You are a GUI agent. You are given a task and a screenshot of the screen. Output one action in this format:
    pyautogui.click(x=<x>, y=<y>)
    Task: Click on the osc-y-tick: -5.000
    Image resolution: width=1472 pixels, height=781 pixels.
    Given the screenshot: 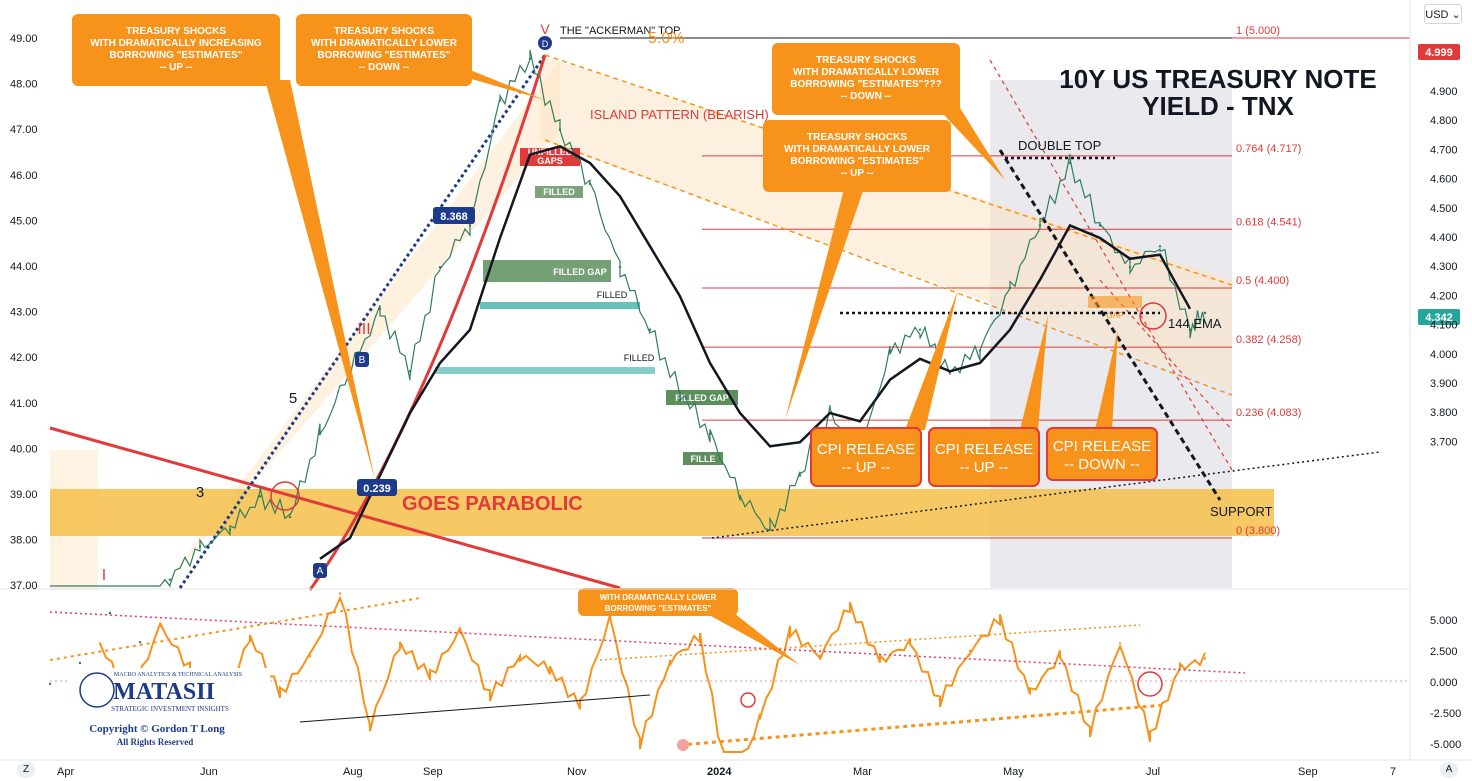 What is the action you would take?
    pyautogui.click(x=1445, y=745)
    